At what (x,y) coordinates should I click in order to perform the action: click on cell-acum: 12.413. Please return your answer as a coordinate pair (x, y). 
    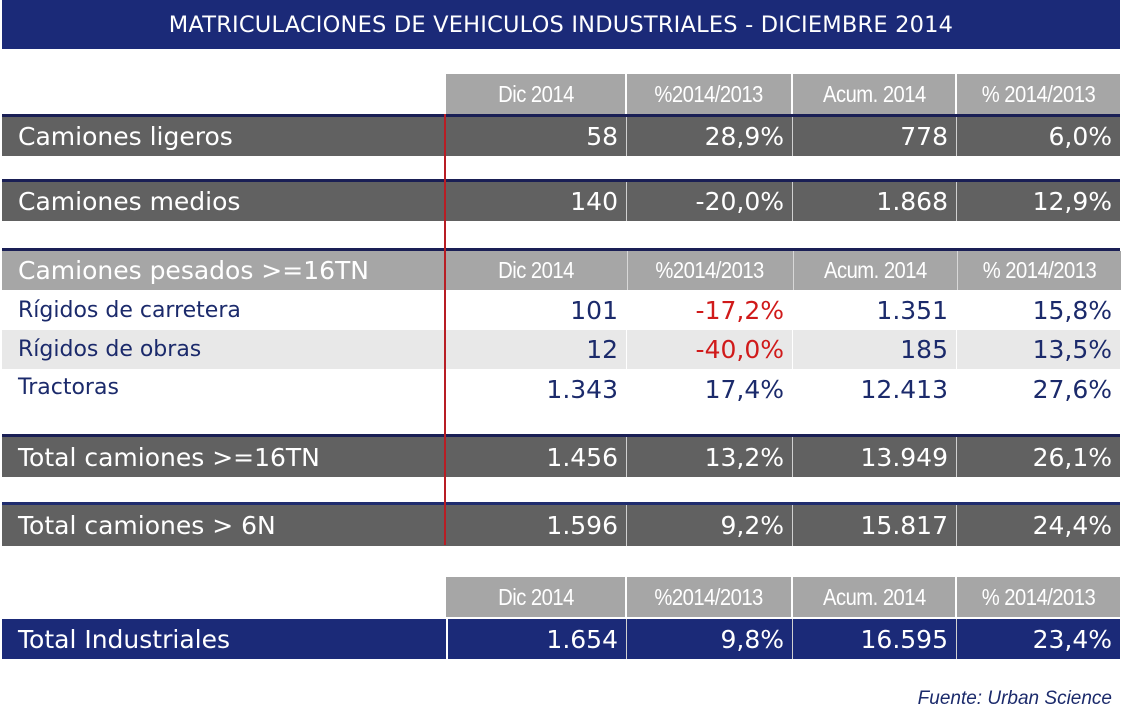
    Looking at the image, I should click on (904, 389).